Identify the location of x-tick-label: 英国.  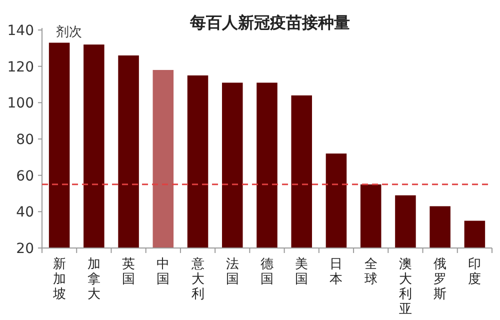
(129, 272).